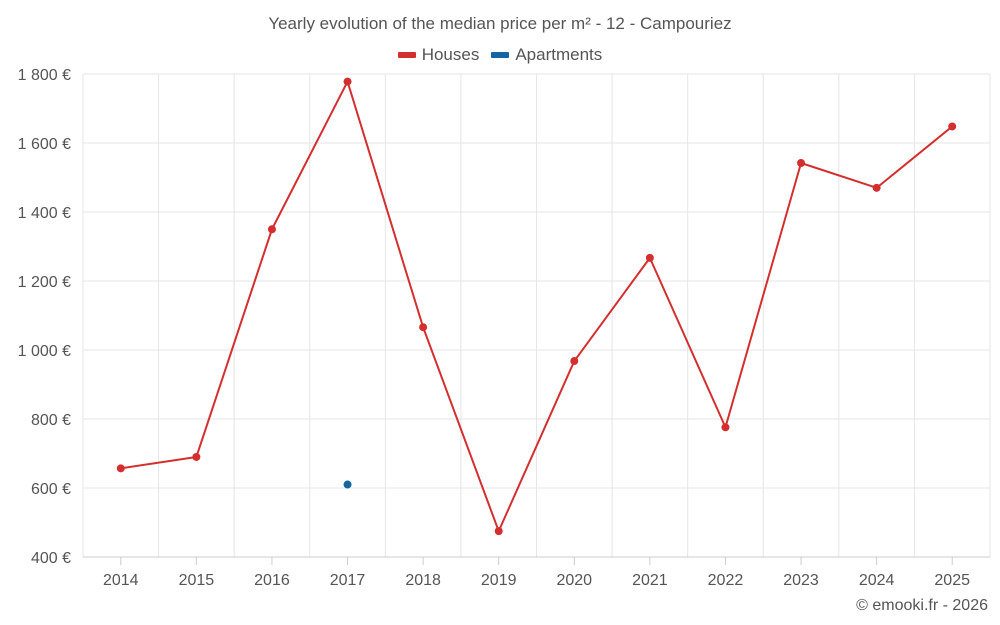  What do you see at coordinates (347, 484) in the screenshot?
I see `data-point-apartments` at bounding box center [347, 484].